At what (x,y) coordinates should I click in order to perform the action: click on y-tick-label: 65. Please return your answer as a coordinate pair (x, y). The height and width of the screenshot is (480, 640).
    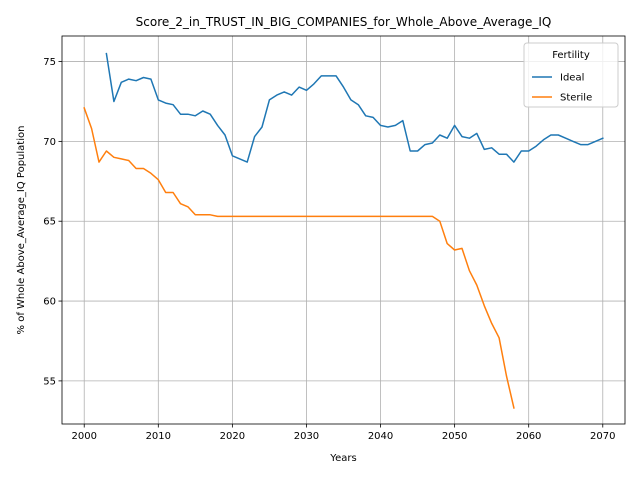
    Looking at the image, I should click on (49, 222).